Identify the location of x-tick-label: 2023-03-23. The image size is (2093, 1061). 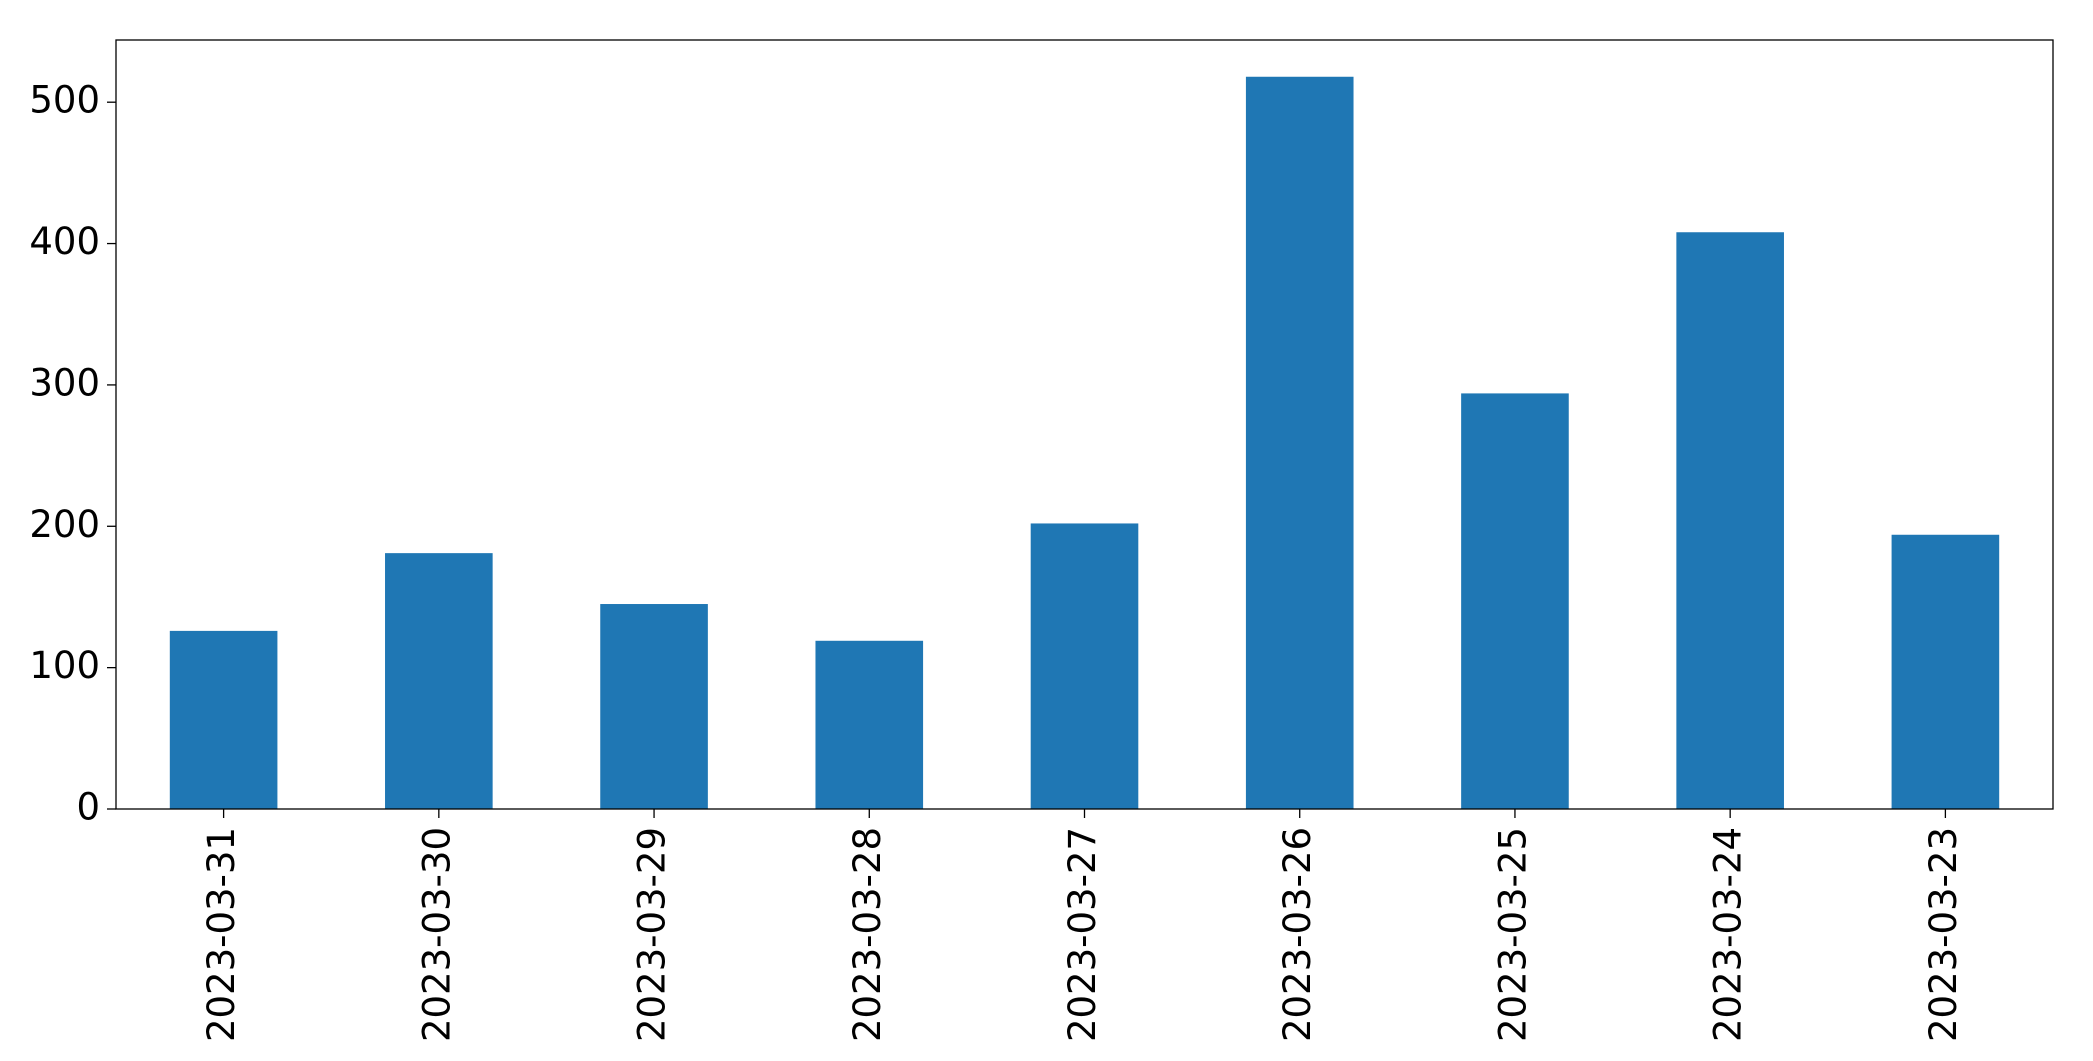
(1943, 934).